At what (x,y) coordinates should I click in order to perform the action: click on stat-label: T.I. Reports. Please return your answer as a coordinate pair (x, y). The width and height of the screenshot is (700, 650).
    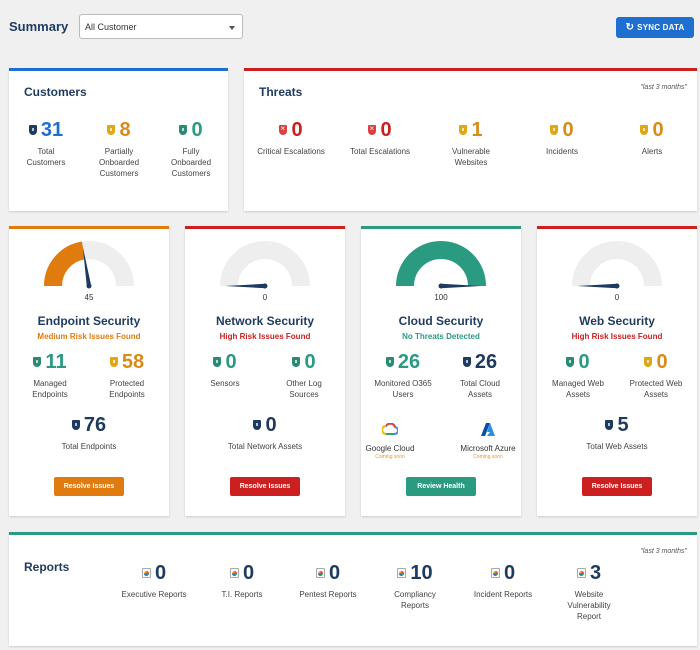
    Looking at the image, I should click on (242, 594).